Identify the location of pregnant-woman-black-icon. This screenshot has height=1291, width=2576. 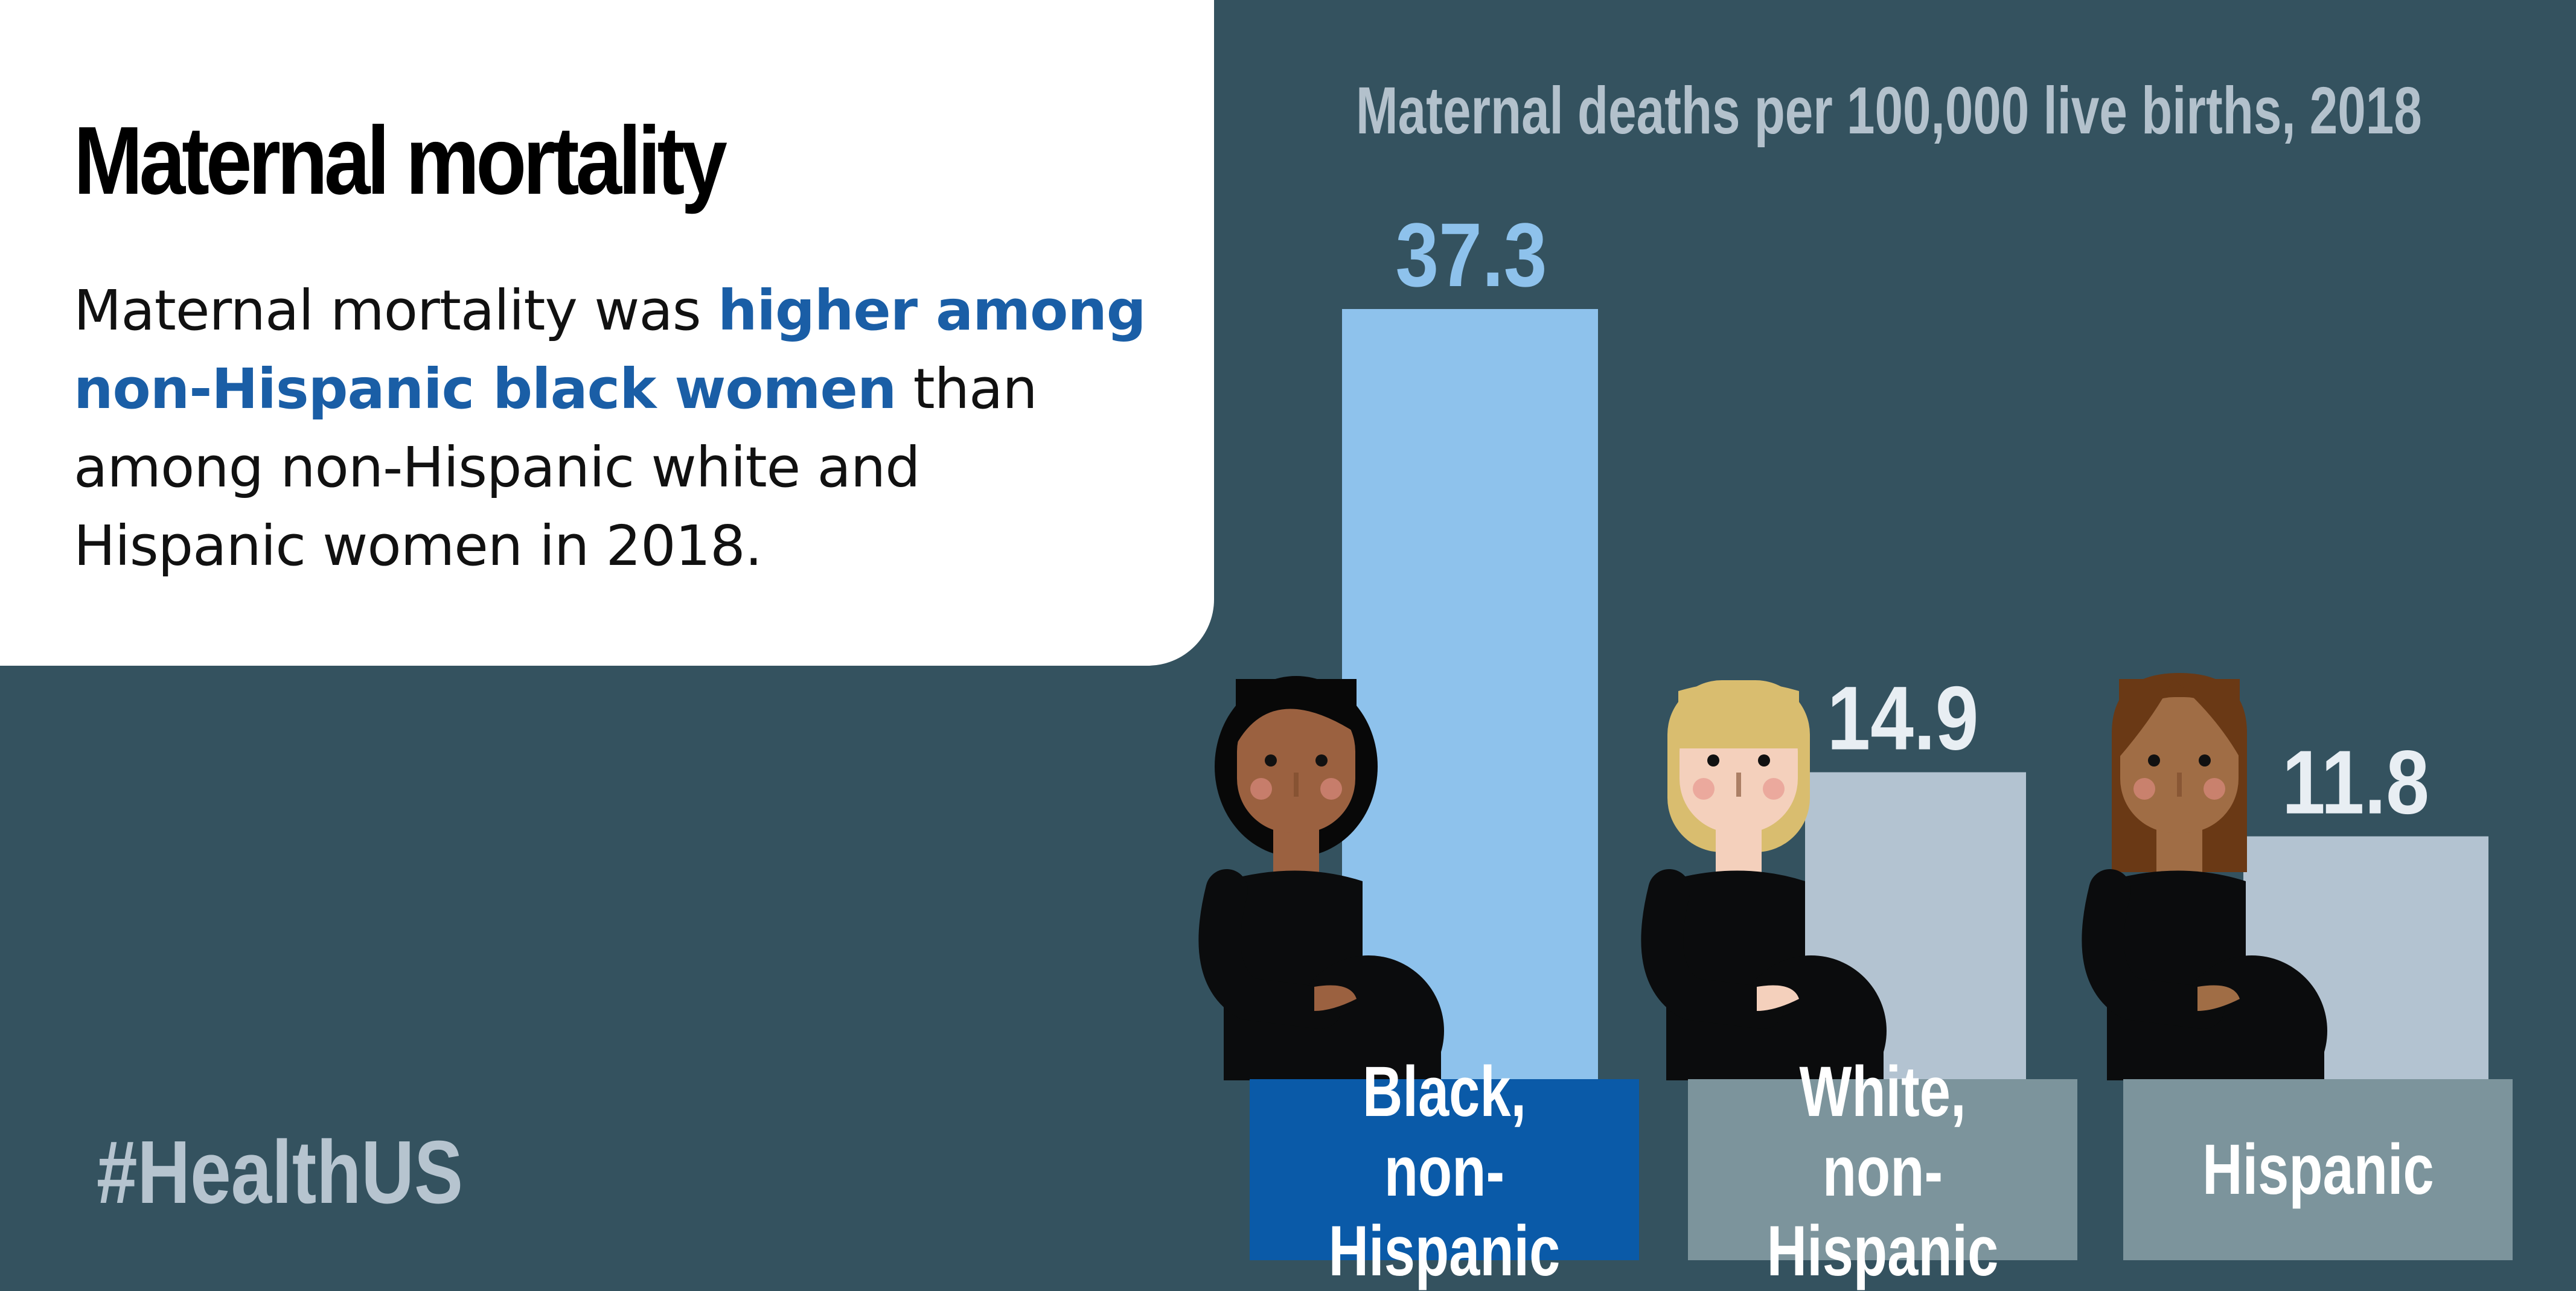
(1321, 891).